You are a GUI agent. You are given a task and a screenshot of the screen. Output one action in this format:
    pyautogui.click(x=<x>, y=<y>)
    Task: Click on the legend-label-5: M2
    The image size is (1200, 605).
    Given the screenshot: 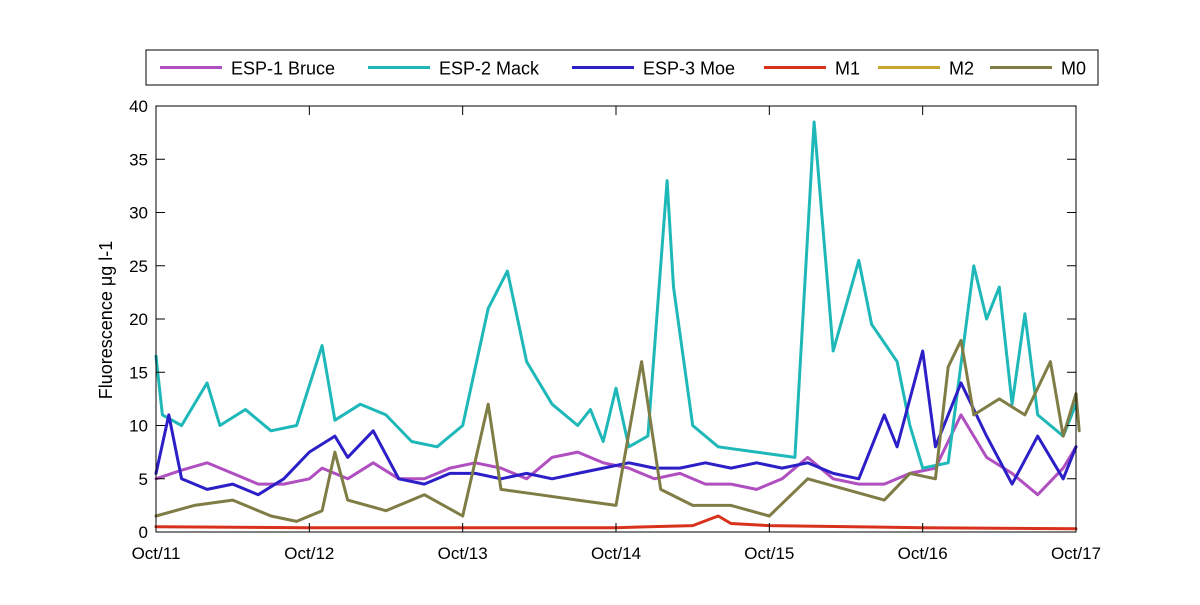 What is the action you would take?
    pyautogui.click(x=961, y=69)
    